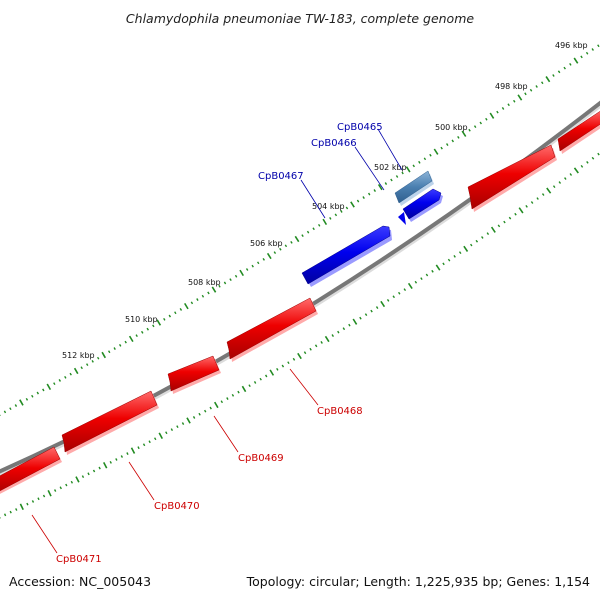 Image resolution: width=600 pixels, height=600 pixels. What do you see at coordinates (422, 205) in the screenshot?
I see `gene-arrow-cpb0466` at bounding box center [422, 205].